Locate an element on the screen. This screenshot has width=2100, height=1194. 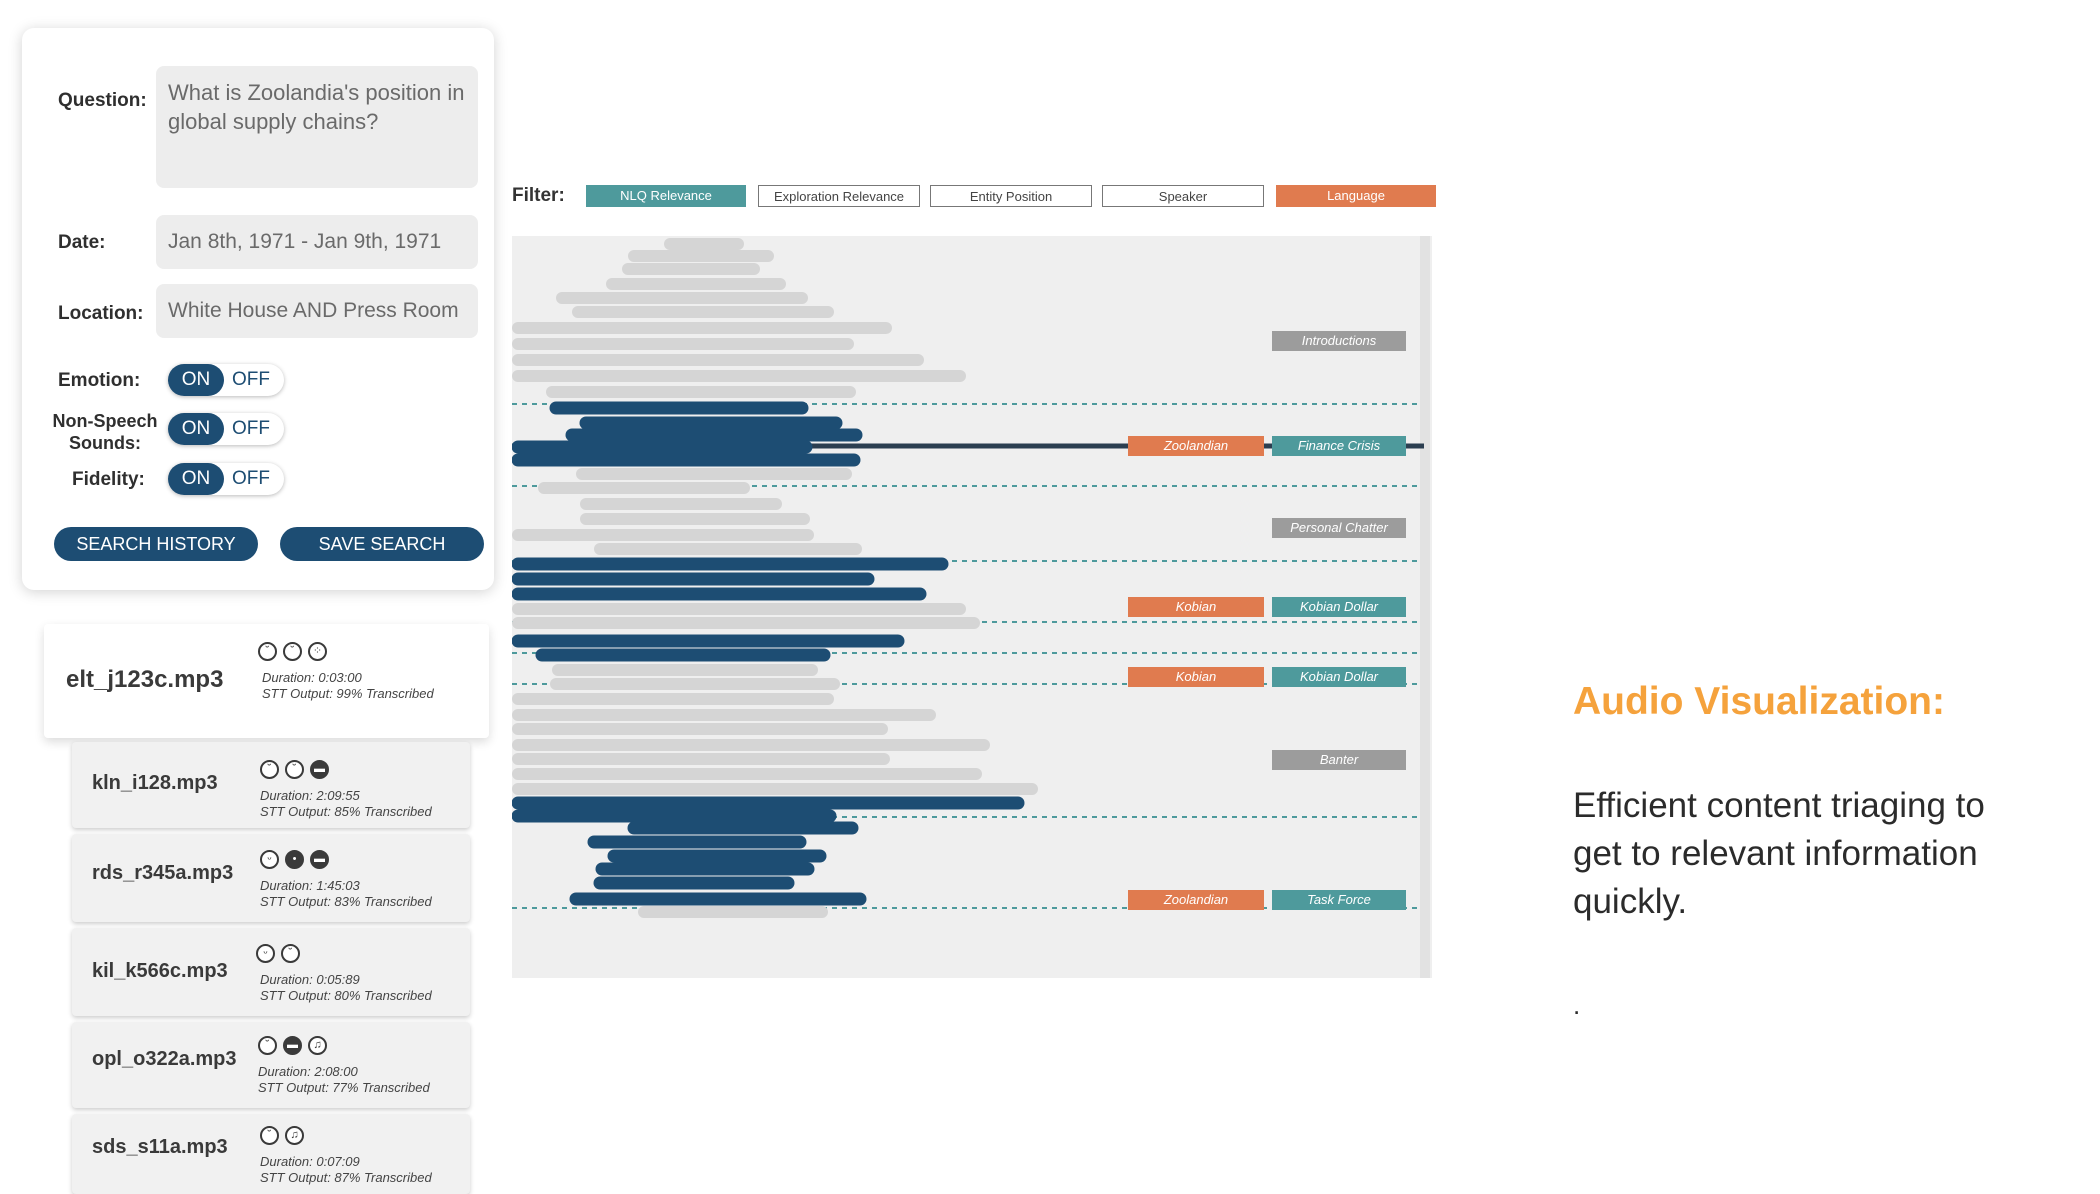
file-duration: Duration: 2:08:00 is located at coordinates (308, 1071).